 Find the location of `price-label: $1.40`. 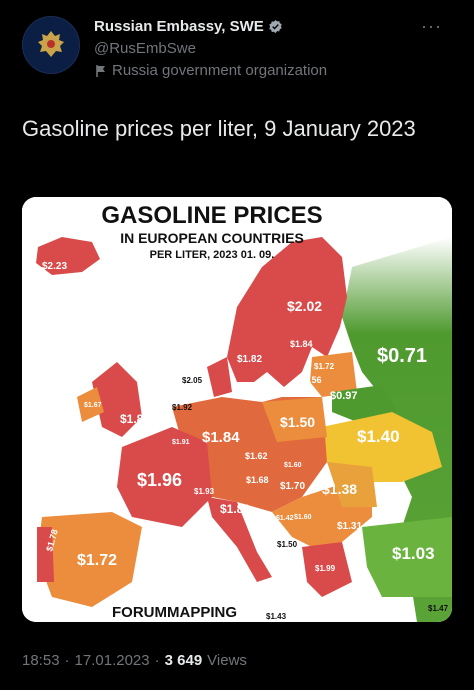

price-label: $1.40 is located at coordinates (378, 436).